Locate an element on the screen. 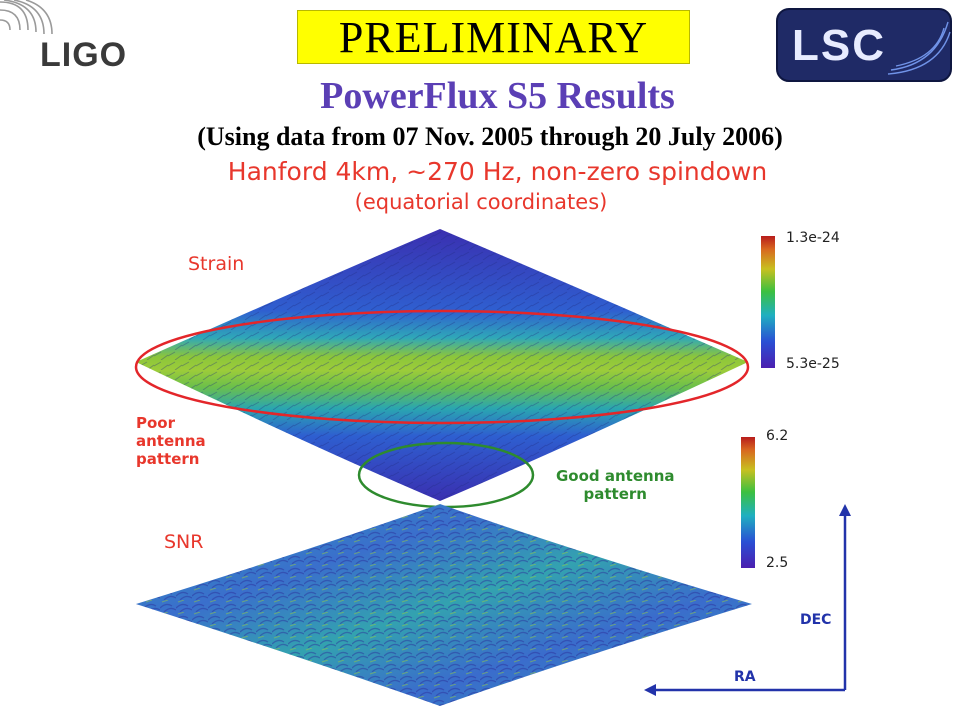 Image resolution: width=960 pixels, height=720 pixels. page-title: PowerFlux S5 Results is located at coordinates (497, 96).